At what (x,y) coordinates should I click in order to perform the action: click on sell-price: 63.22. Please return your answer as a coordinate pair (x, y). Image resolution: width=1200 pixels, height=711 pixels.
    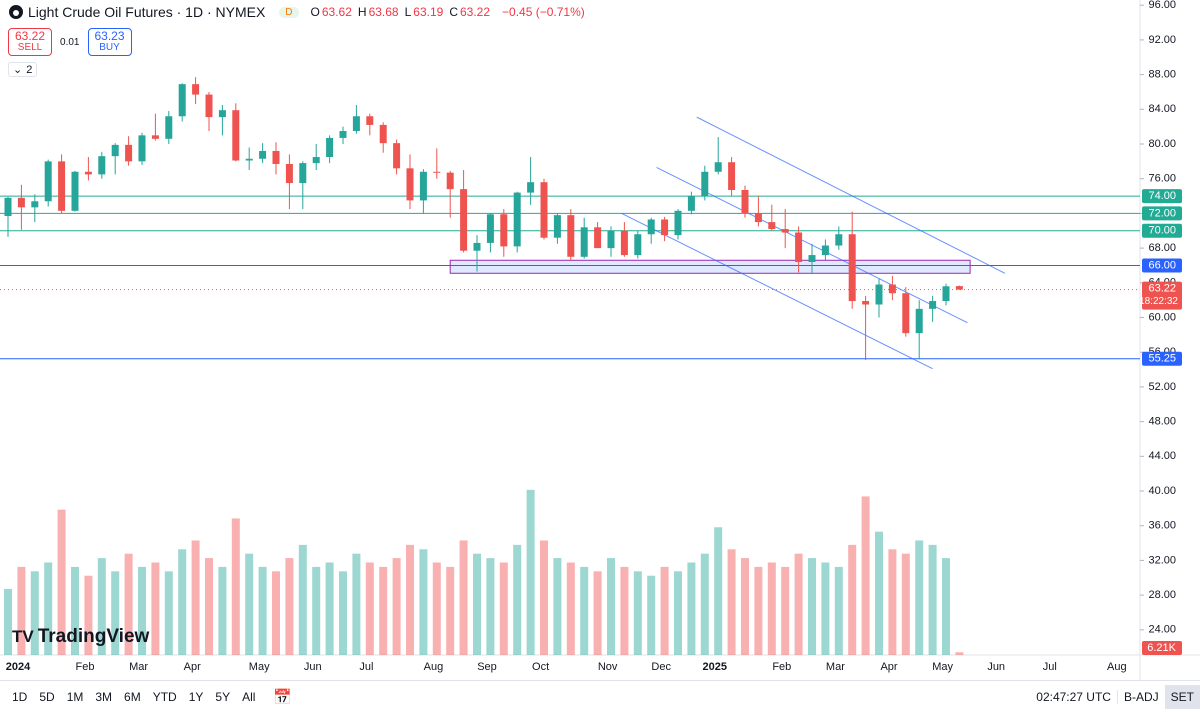
    Looking at the image, I should click on (30, 36).